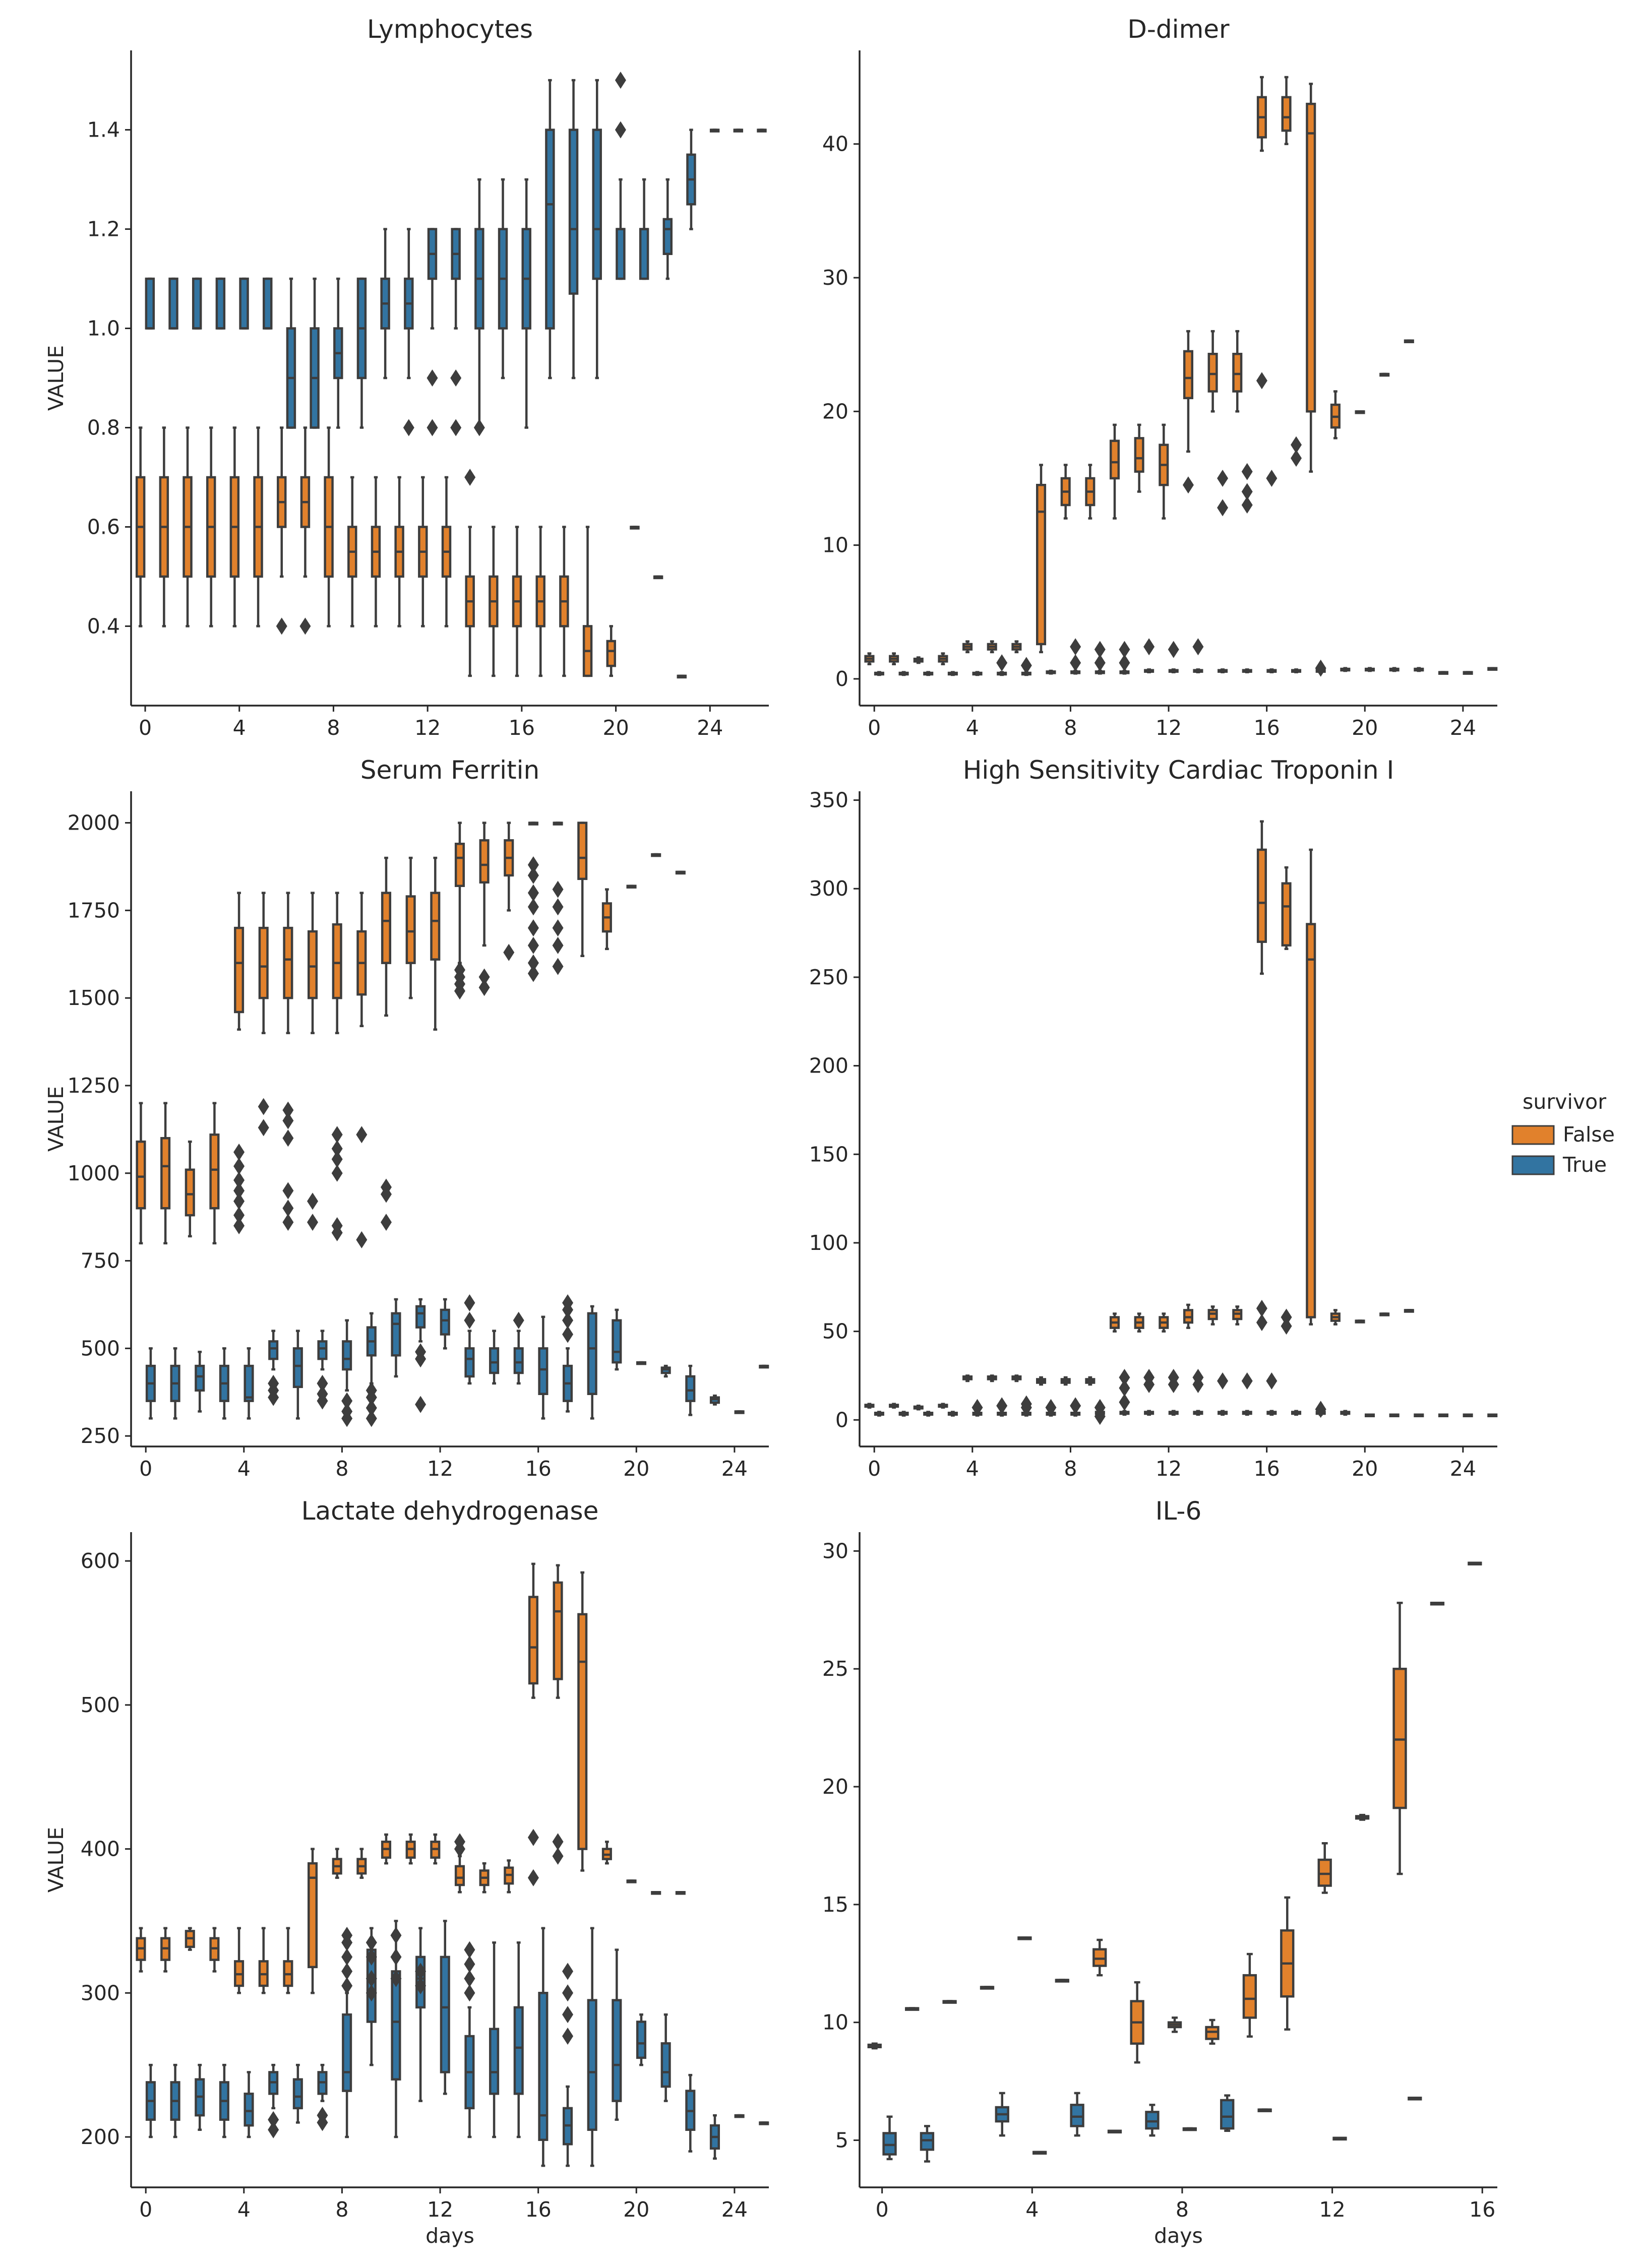 The width and height of the screenshot is (1641, 2268). I want to click on x-tick-label: 0, so click(874, 728).